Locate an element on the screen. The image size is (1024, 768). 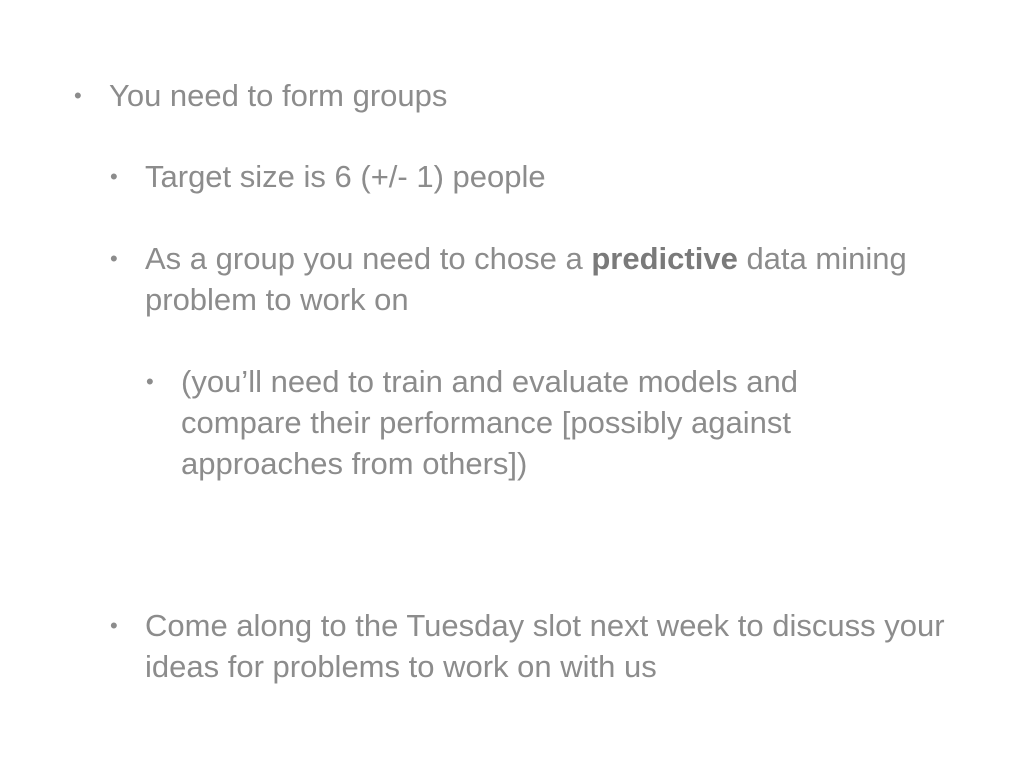
bullet-text-bold: predictive is located at coordinates (664, 258).